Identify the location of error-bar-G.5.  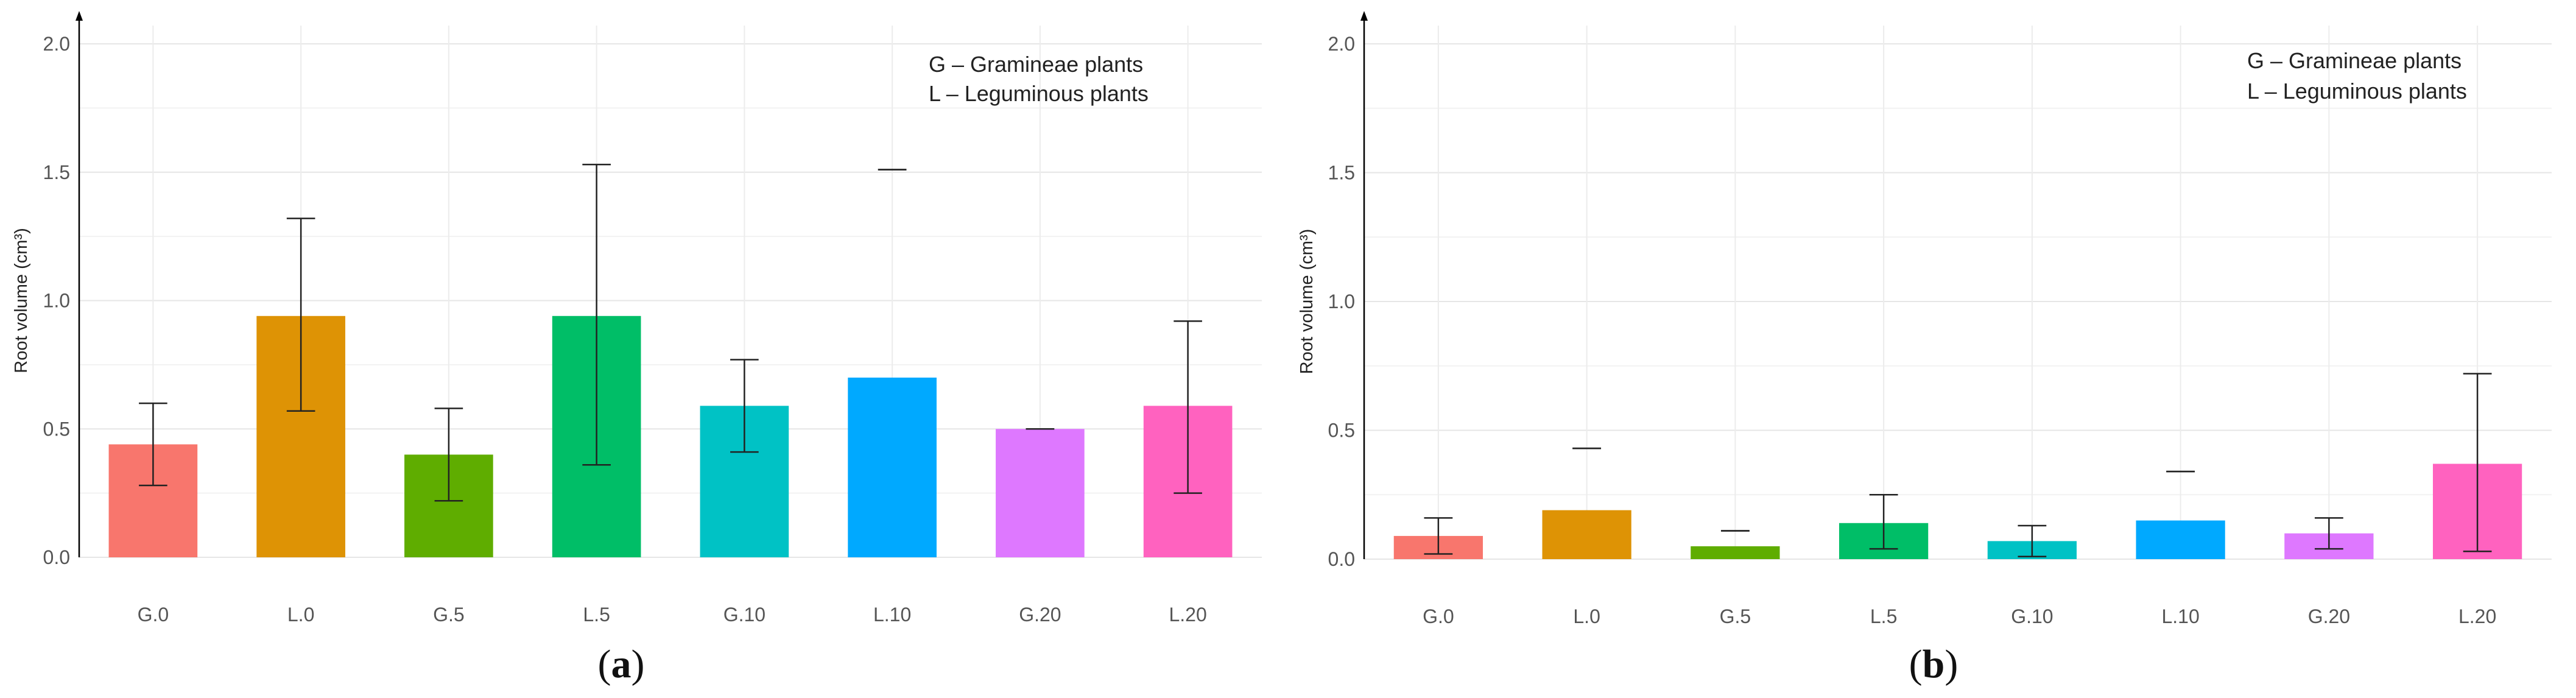
(448, 454).